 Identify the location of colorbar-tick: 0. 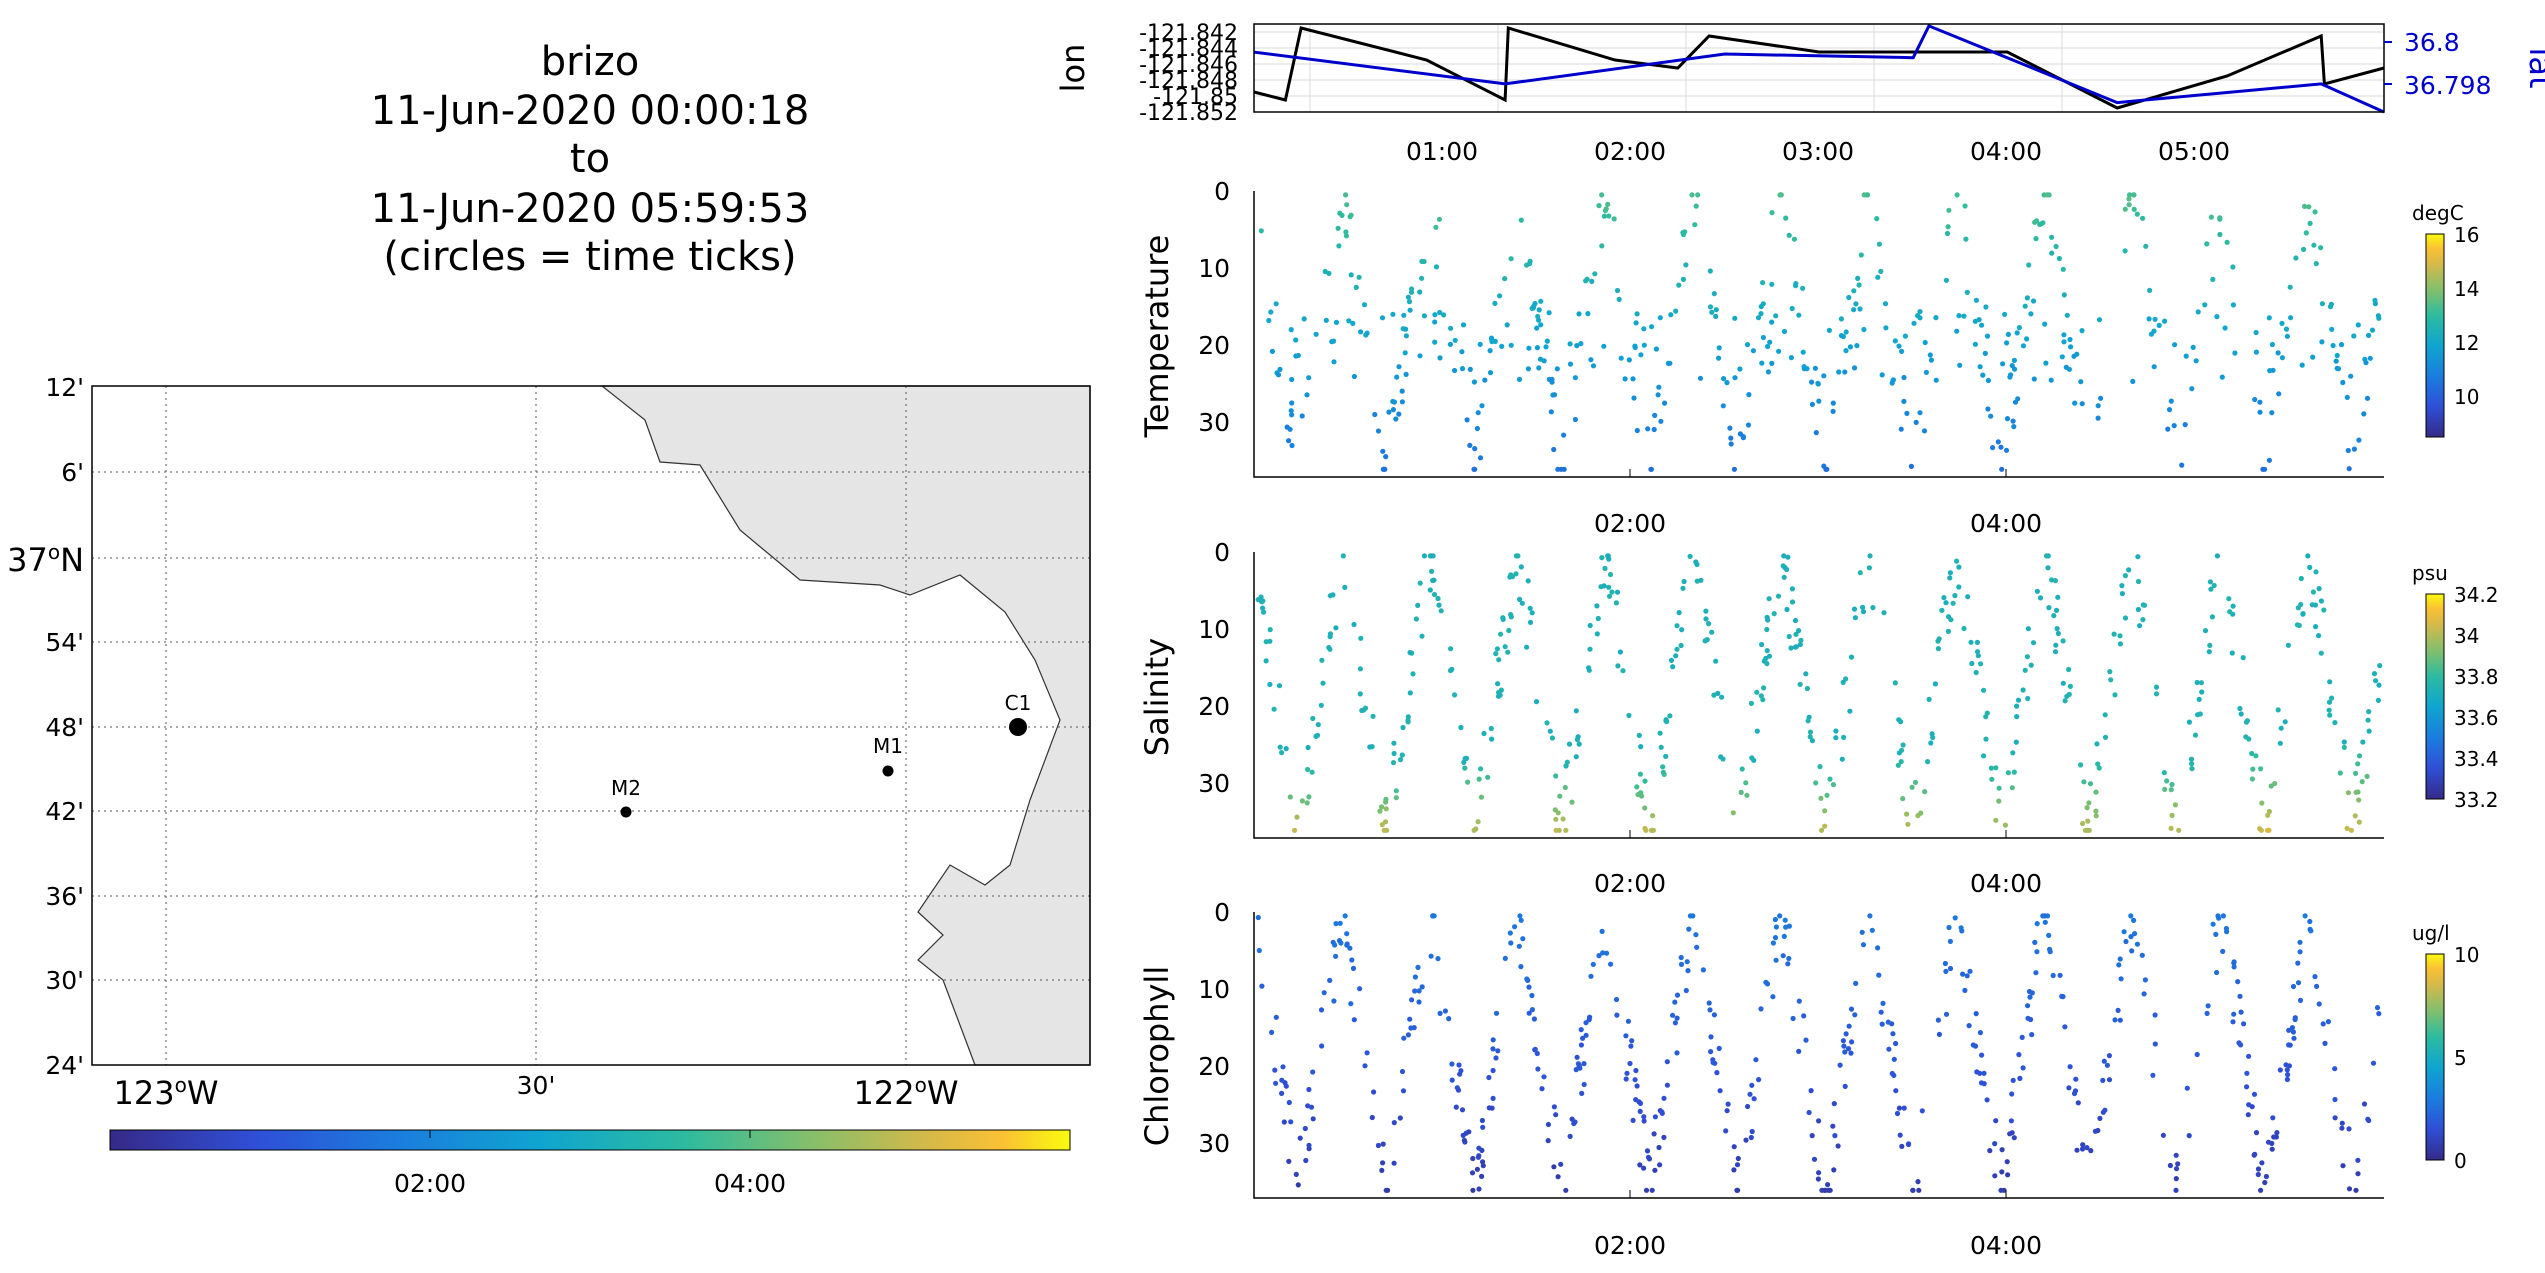
(2460, 1161).